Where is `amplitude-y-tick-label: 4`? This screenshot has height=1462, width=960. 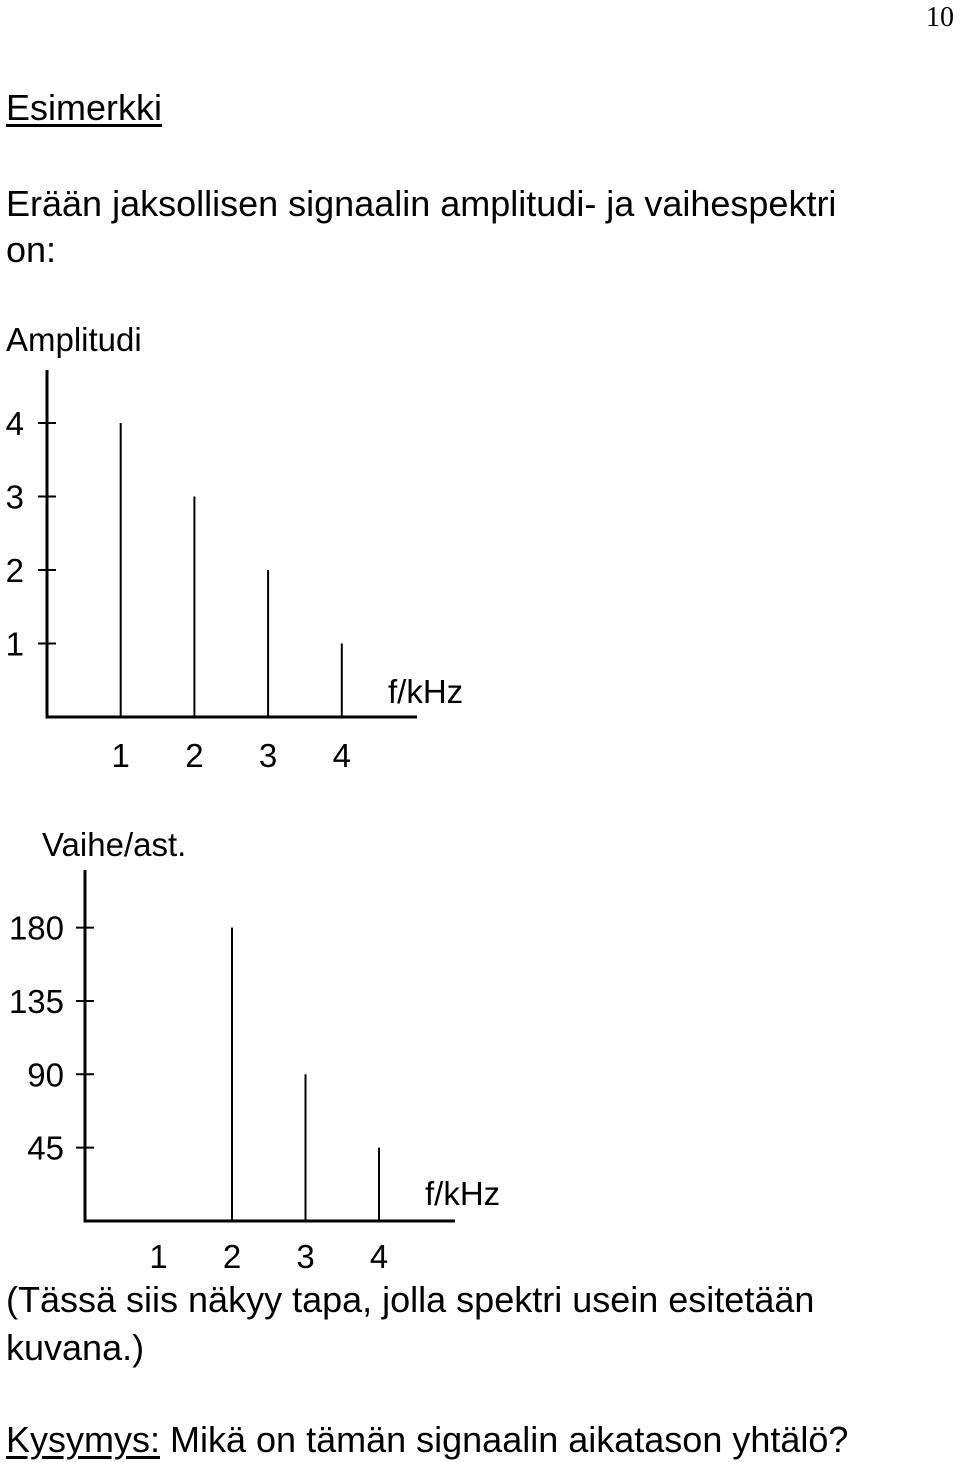
amplitude-y-tick-label: 4 is located at coordinates (15, 423).